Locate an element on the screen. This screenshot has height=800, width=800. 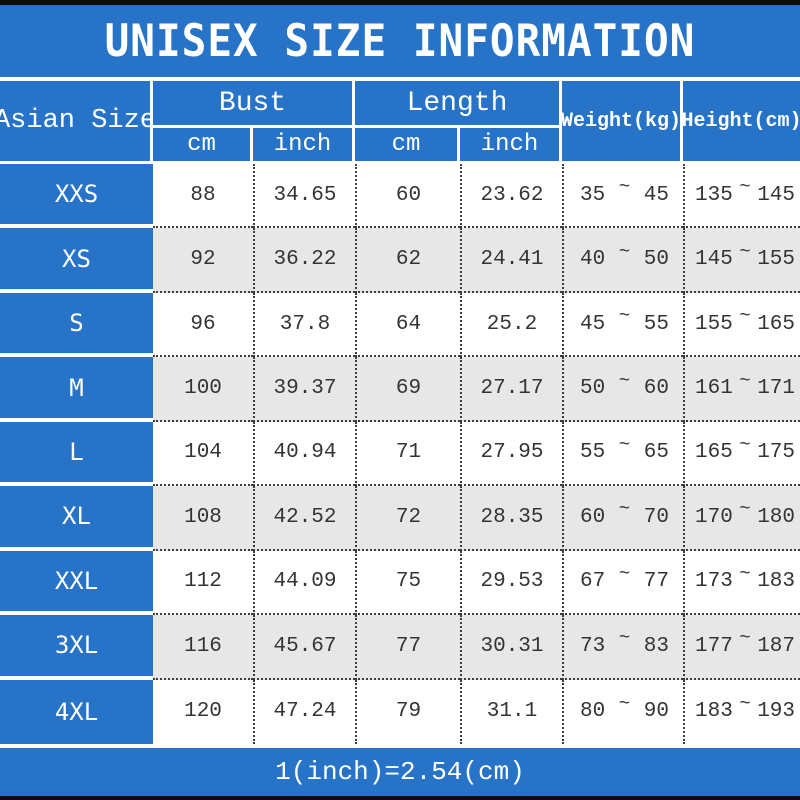
height-range-cell: 165 ~175 is located at coordinates (741, 454).